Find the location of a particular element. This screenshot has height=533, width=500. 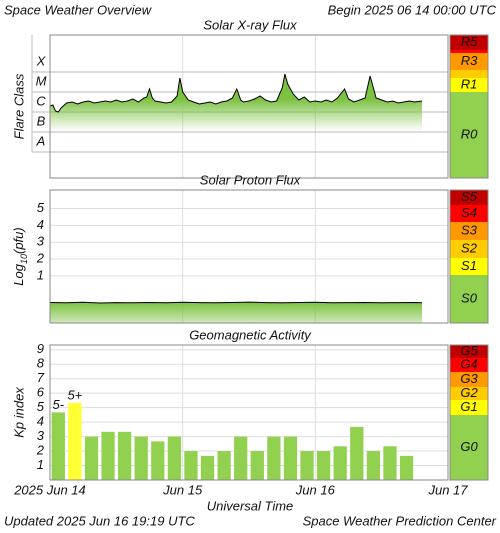

scale-label: G3 is located at coordinates (469, 378).